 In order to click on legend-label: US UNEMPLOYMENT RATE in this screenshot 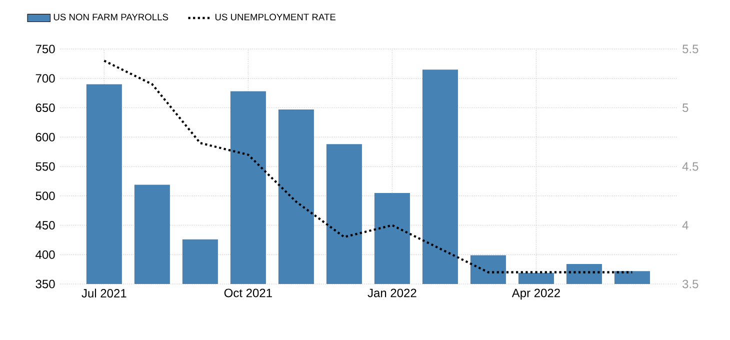, I will do `click(275, 17)`.